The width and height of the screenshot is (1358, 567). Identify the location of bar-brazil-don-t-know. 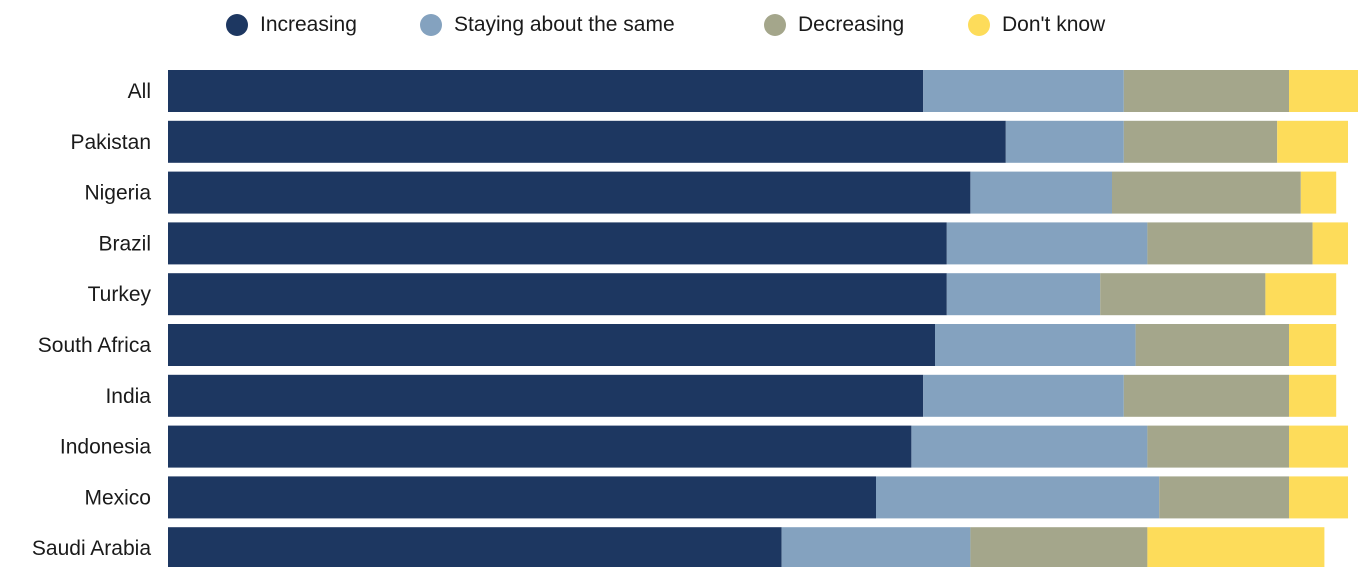
(1330, 243).